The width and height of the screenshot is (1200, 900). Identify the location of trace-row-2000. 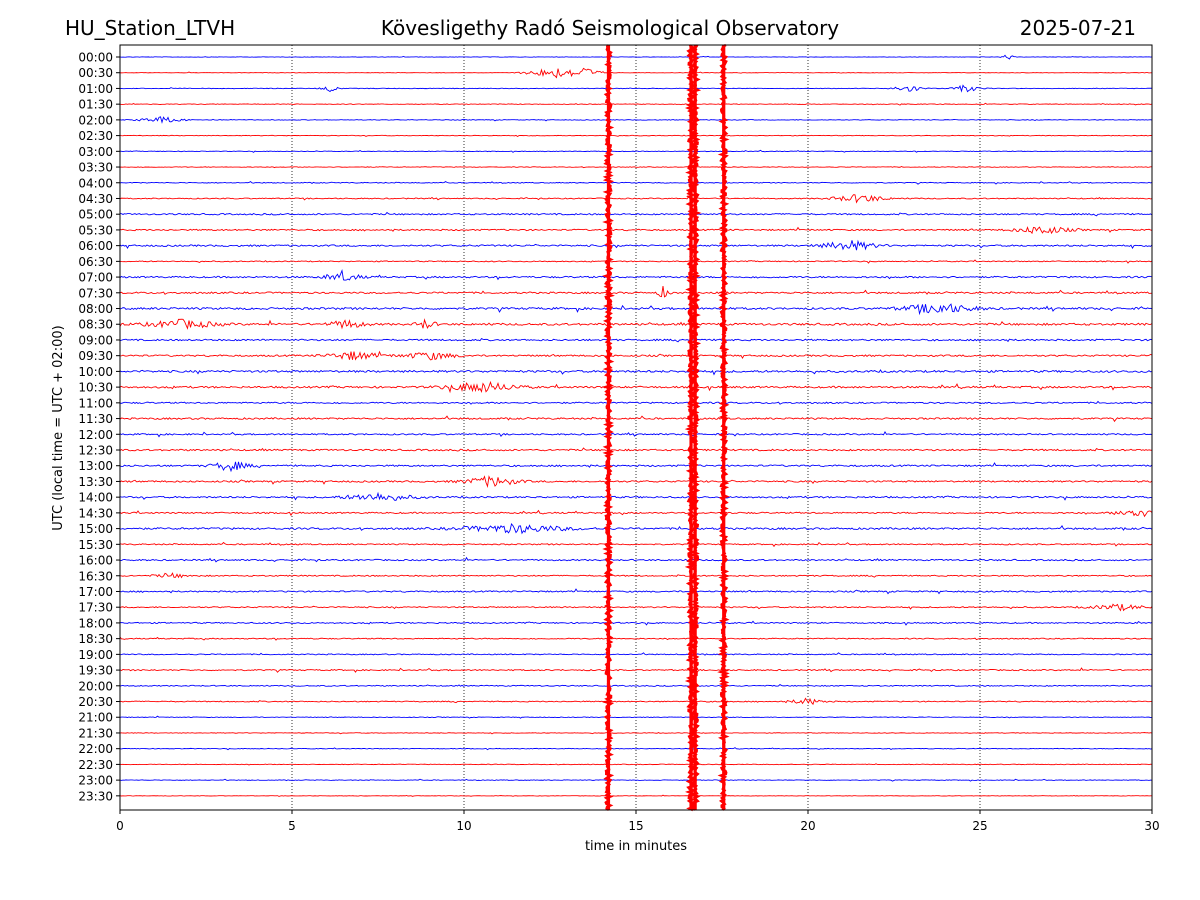
(636, 685).